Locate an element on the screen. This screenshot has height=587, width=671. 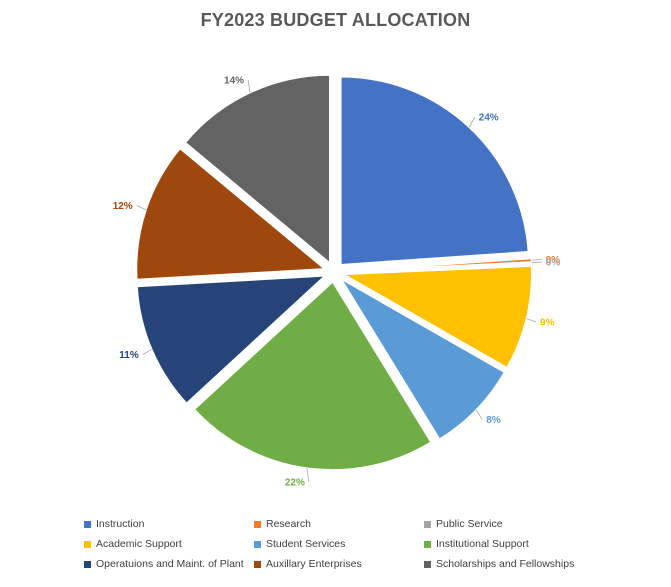
legend-item: Research is located at coordinates (339, 524).